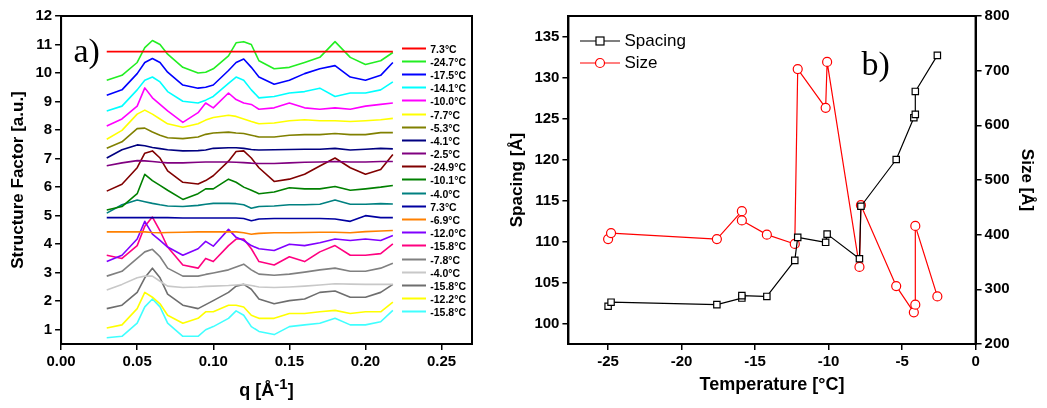 This screenshot has height=408, width=1047. I want to click on legend-label: -6.9°C, so click(445, 219).